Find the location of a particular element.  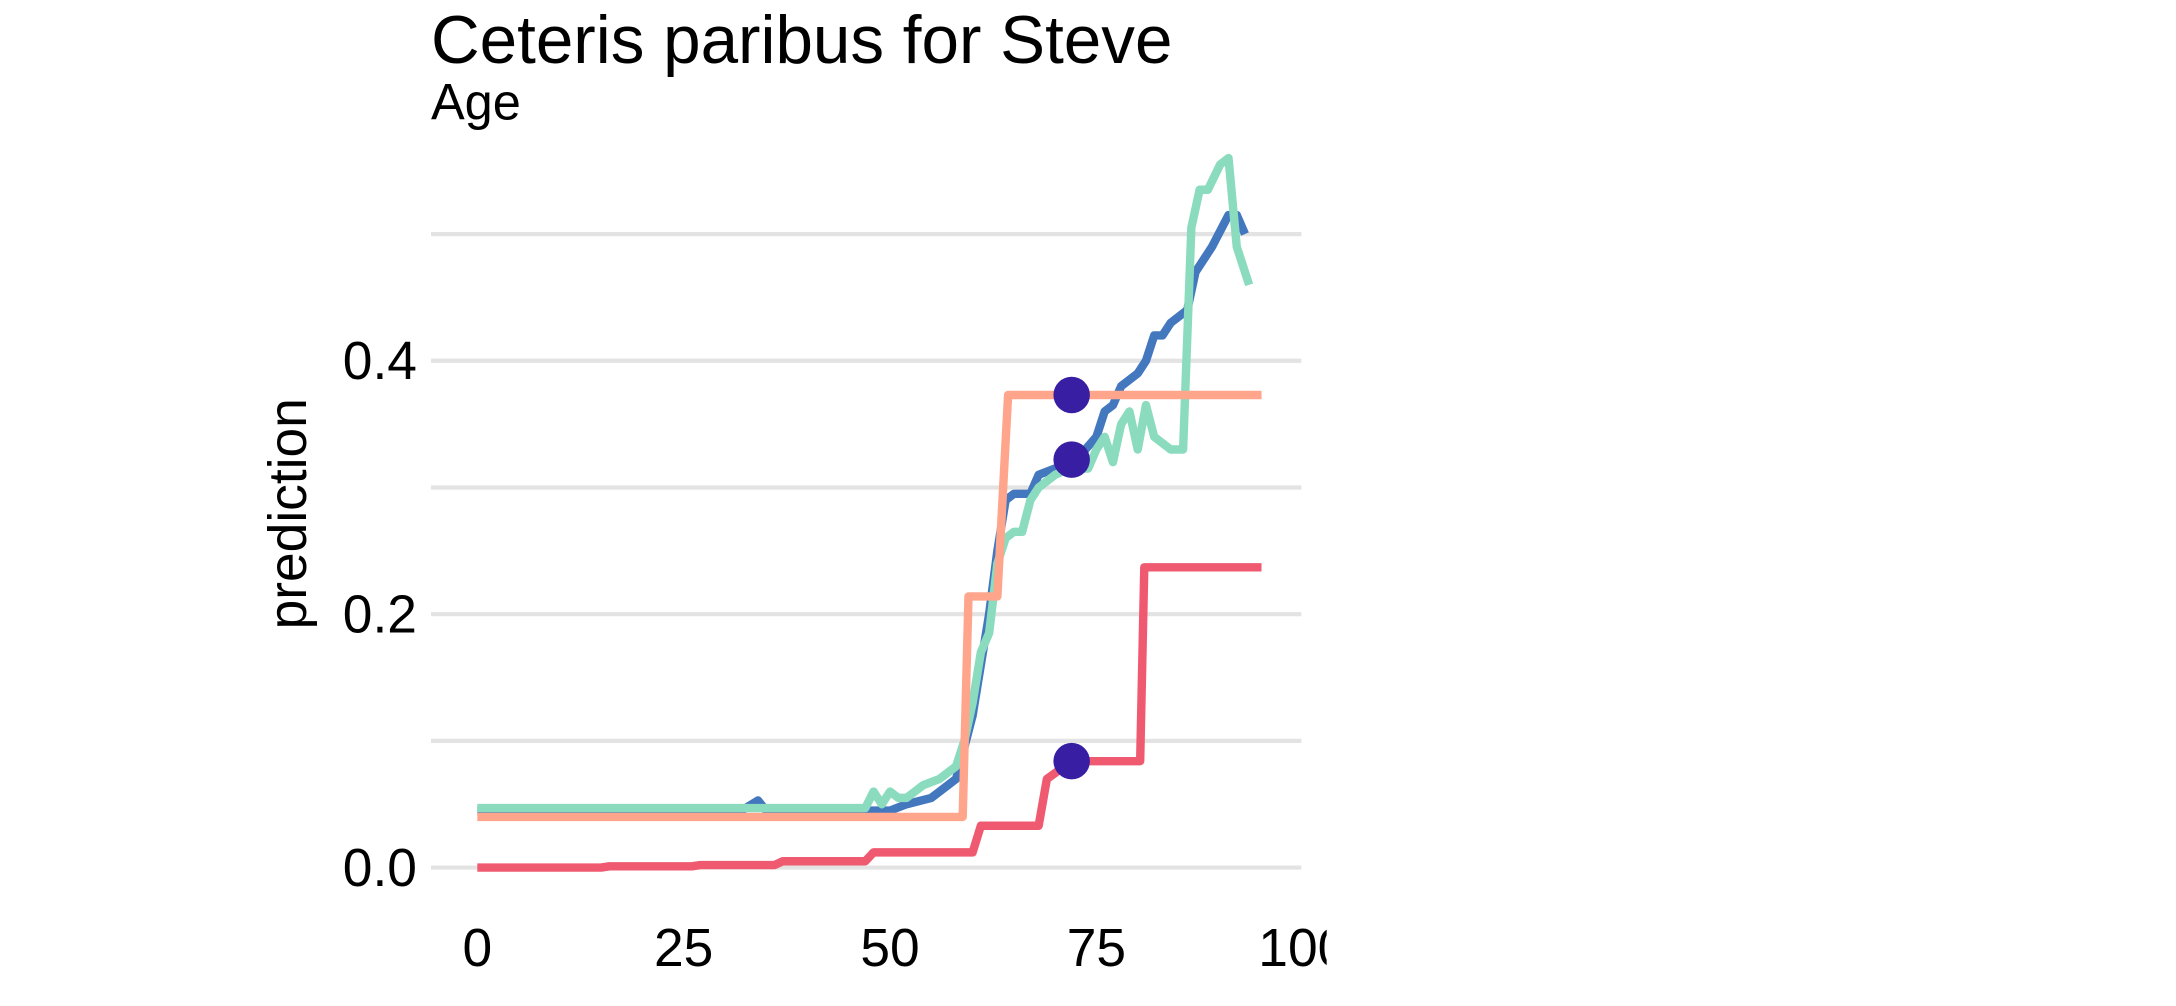

y-tick-label: 0.4 is located at coordinates (380, 361).